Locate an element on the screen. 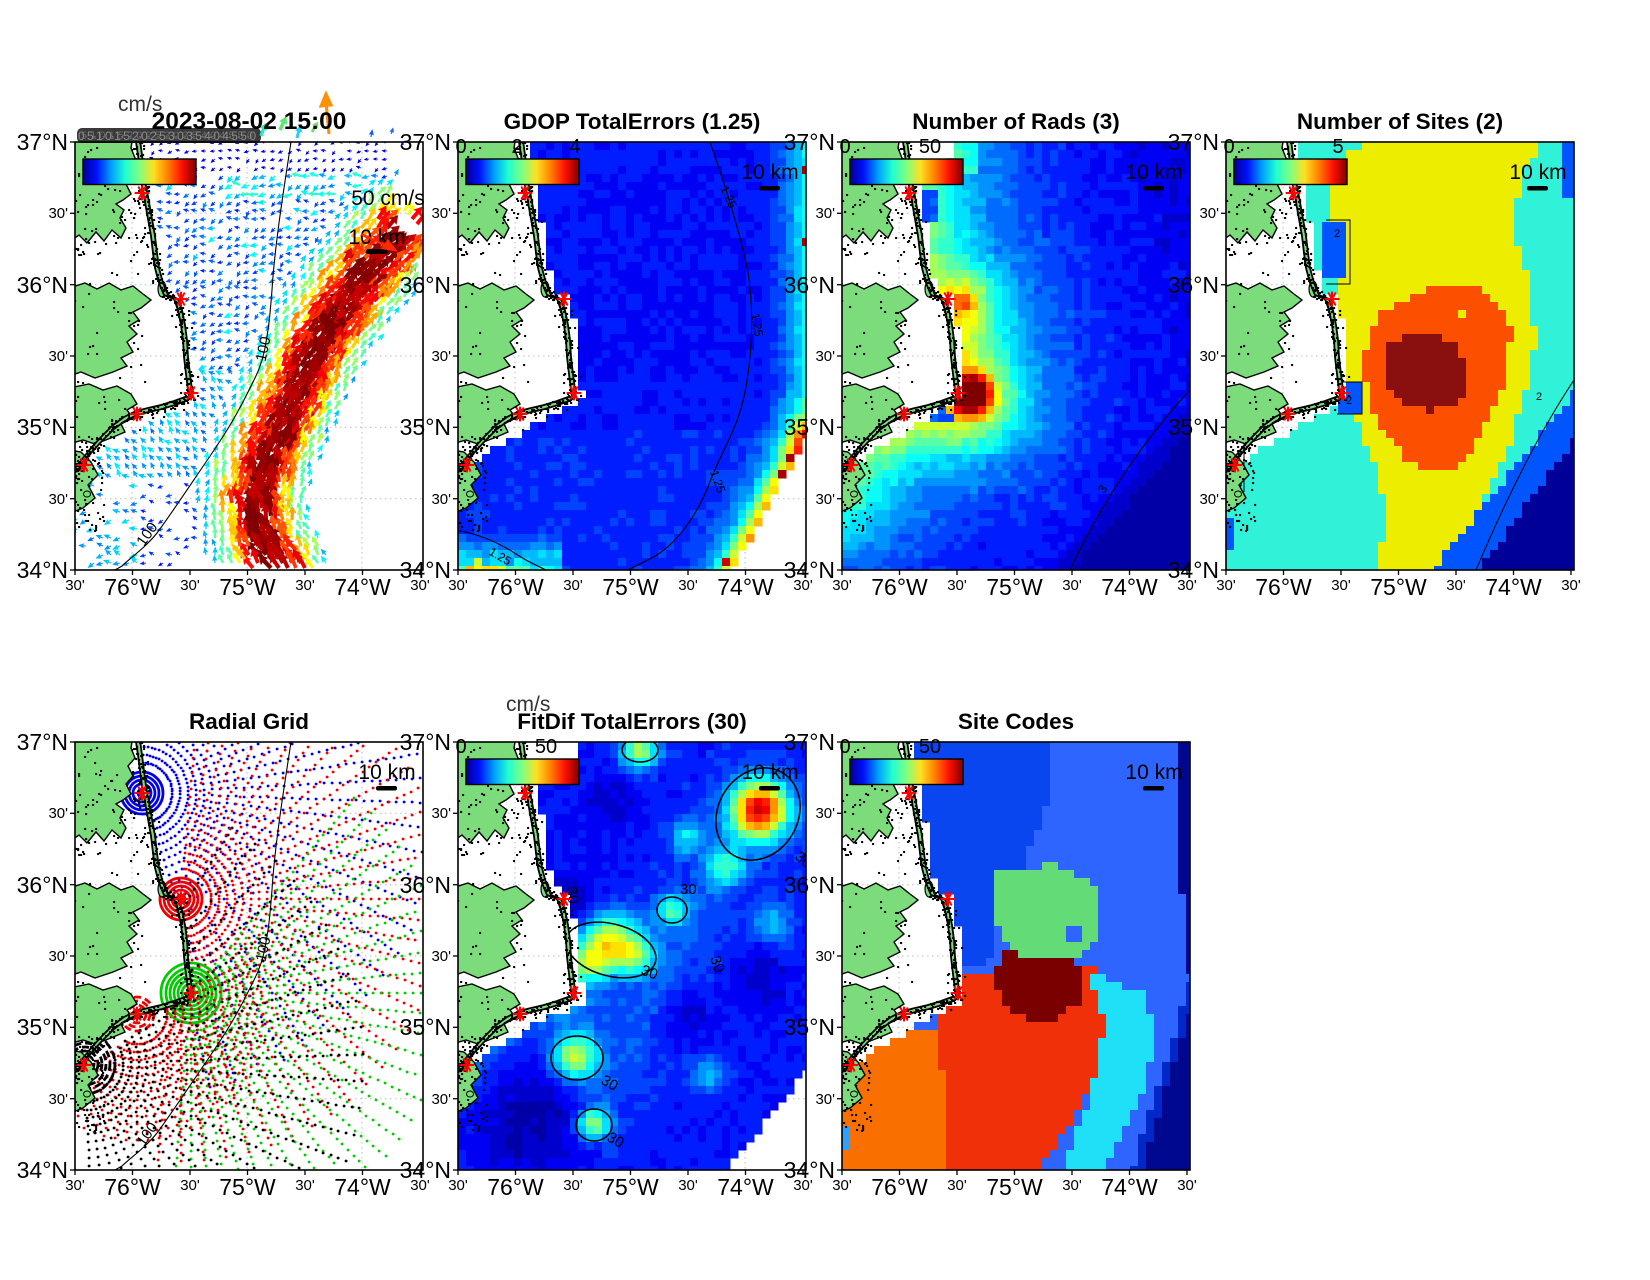 The width and height of the screenshot is (1650, 1280). svg-text: 4 is located at coordinates (574, 147).